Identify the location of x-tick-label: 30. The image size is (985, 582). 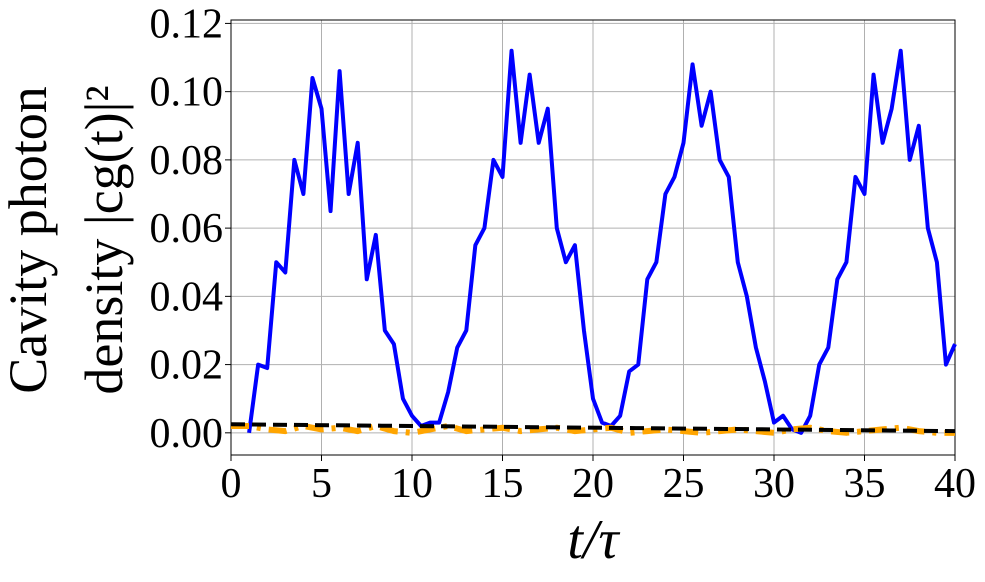
(774, 484).